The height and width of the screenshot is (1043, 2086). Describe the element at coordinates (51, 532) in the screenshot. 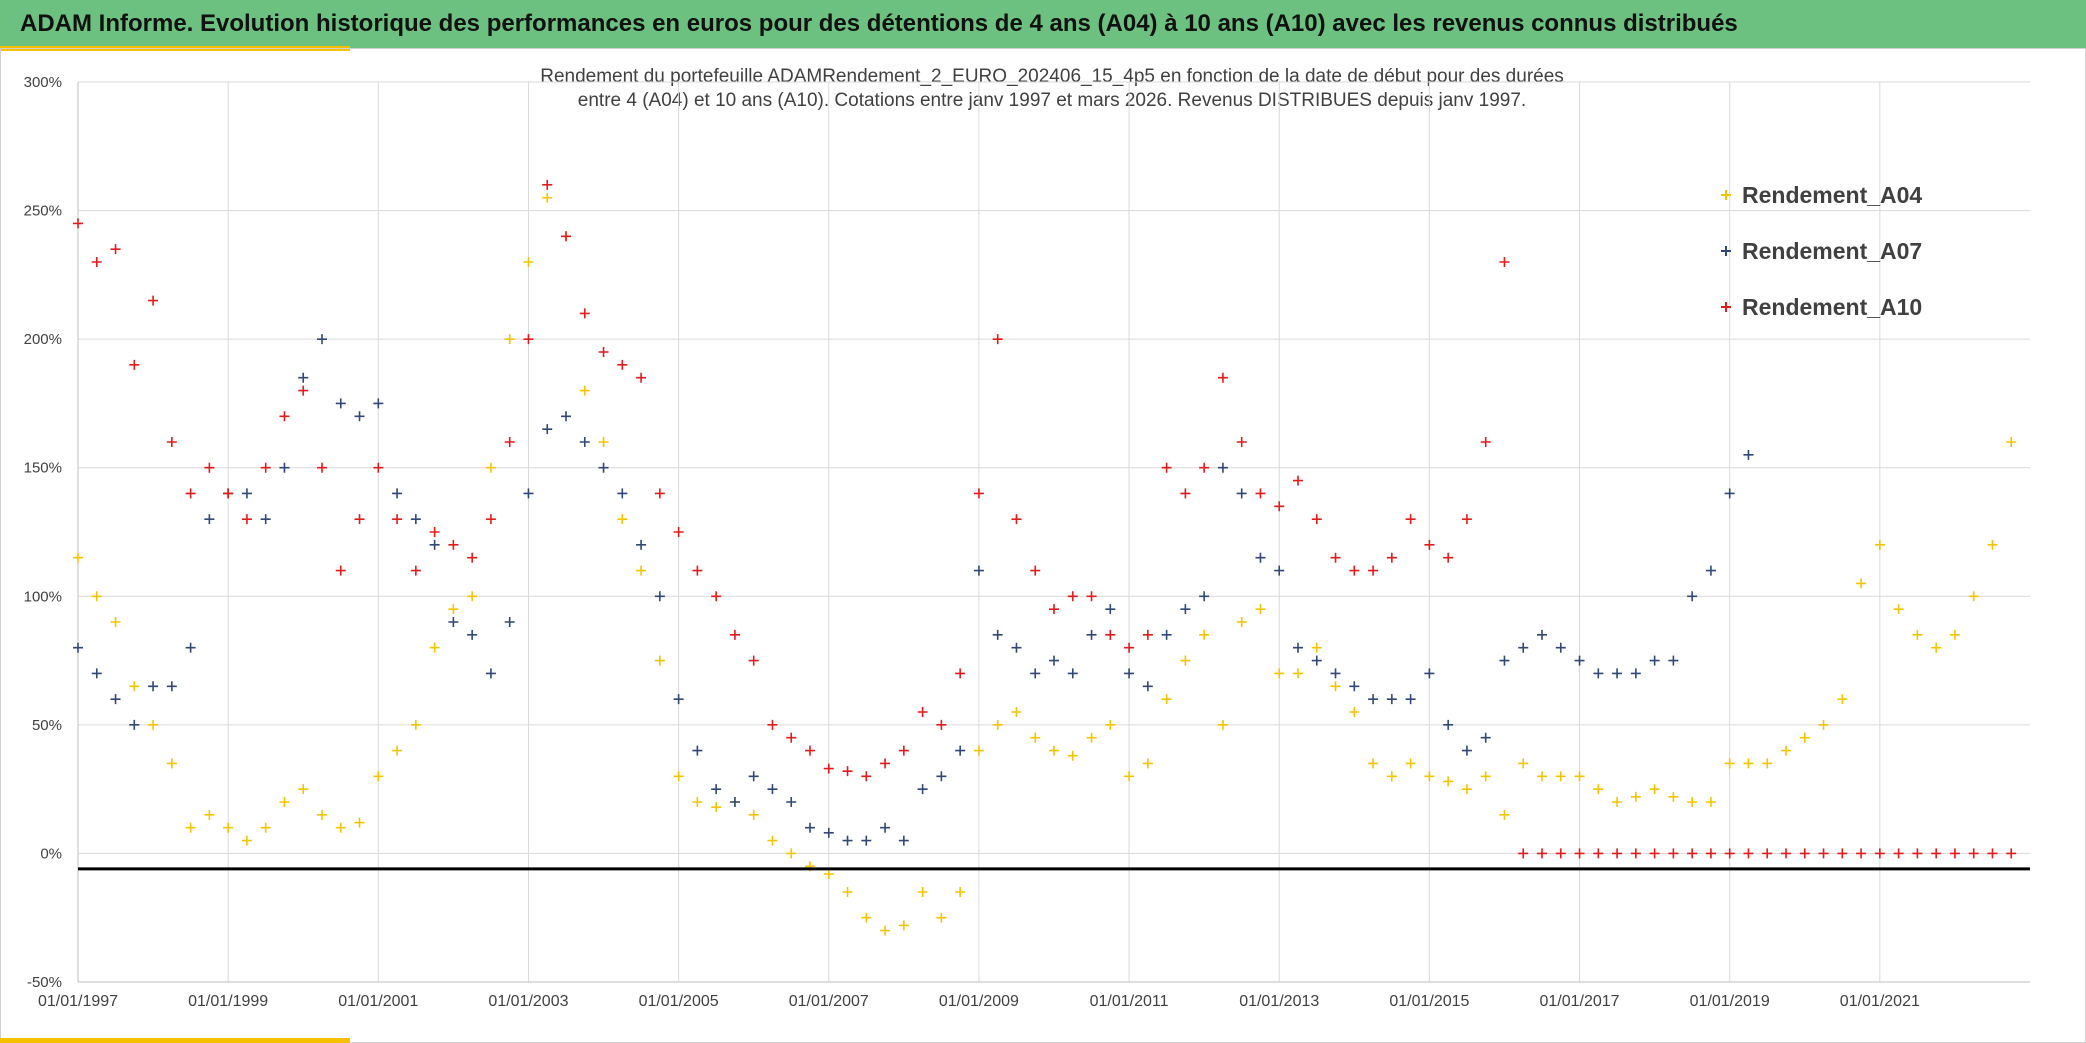

I see `y-axis: -50% 0% 50% 100% 150% 200% 250% 300%` at that location.